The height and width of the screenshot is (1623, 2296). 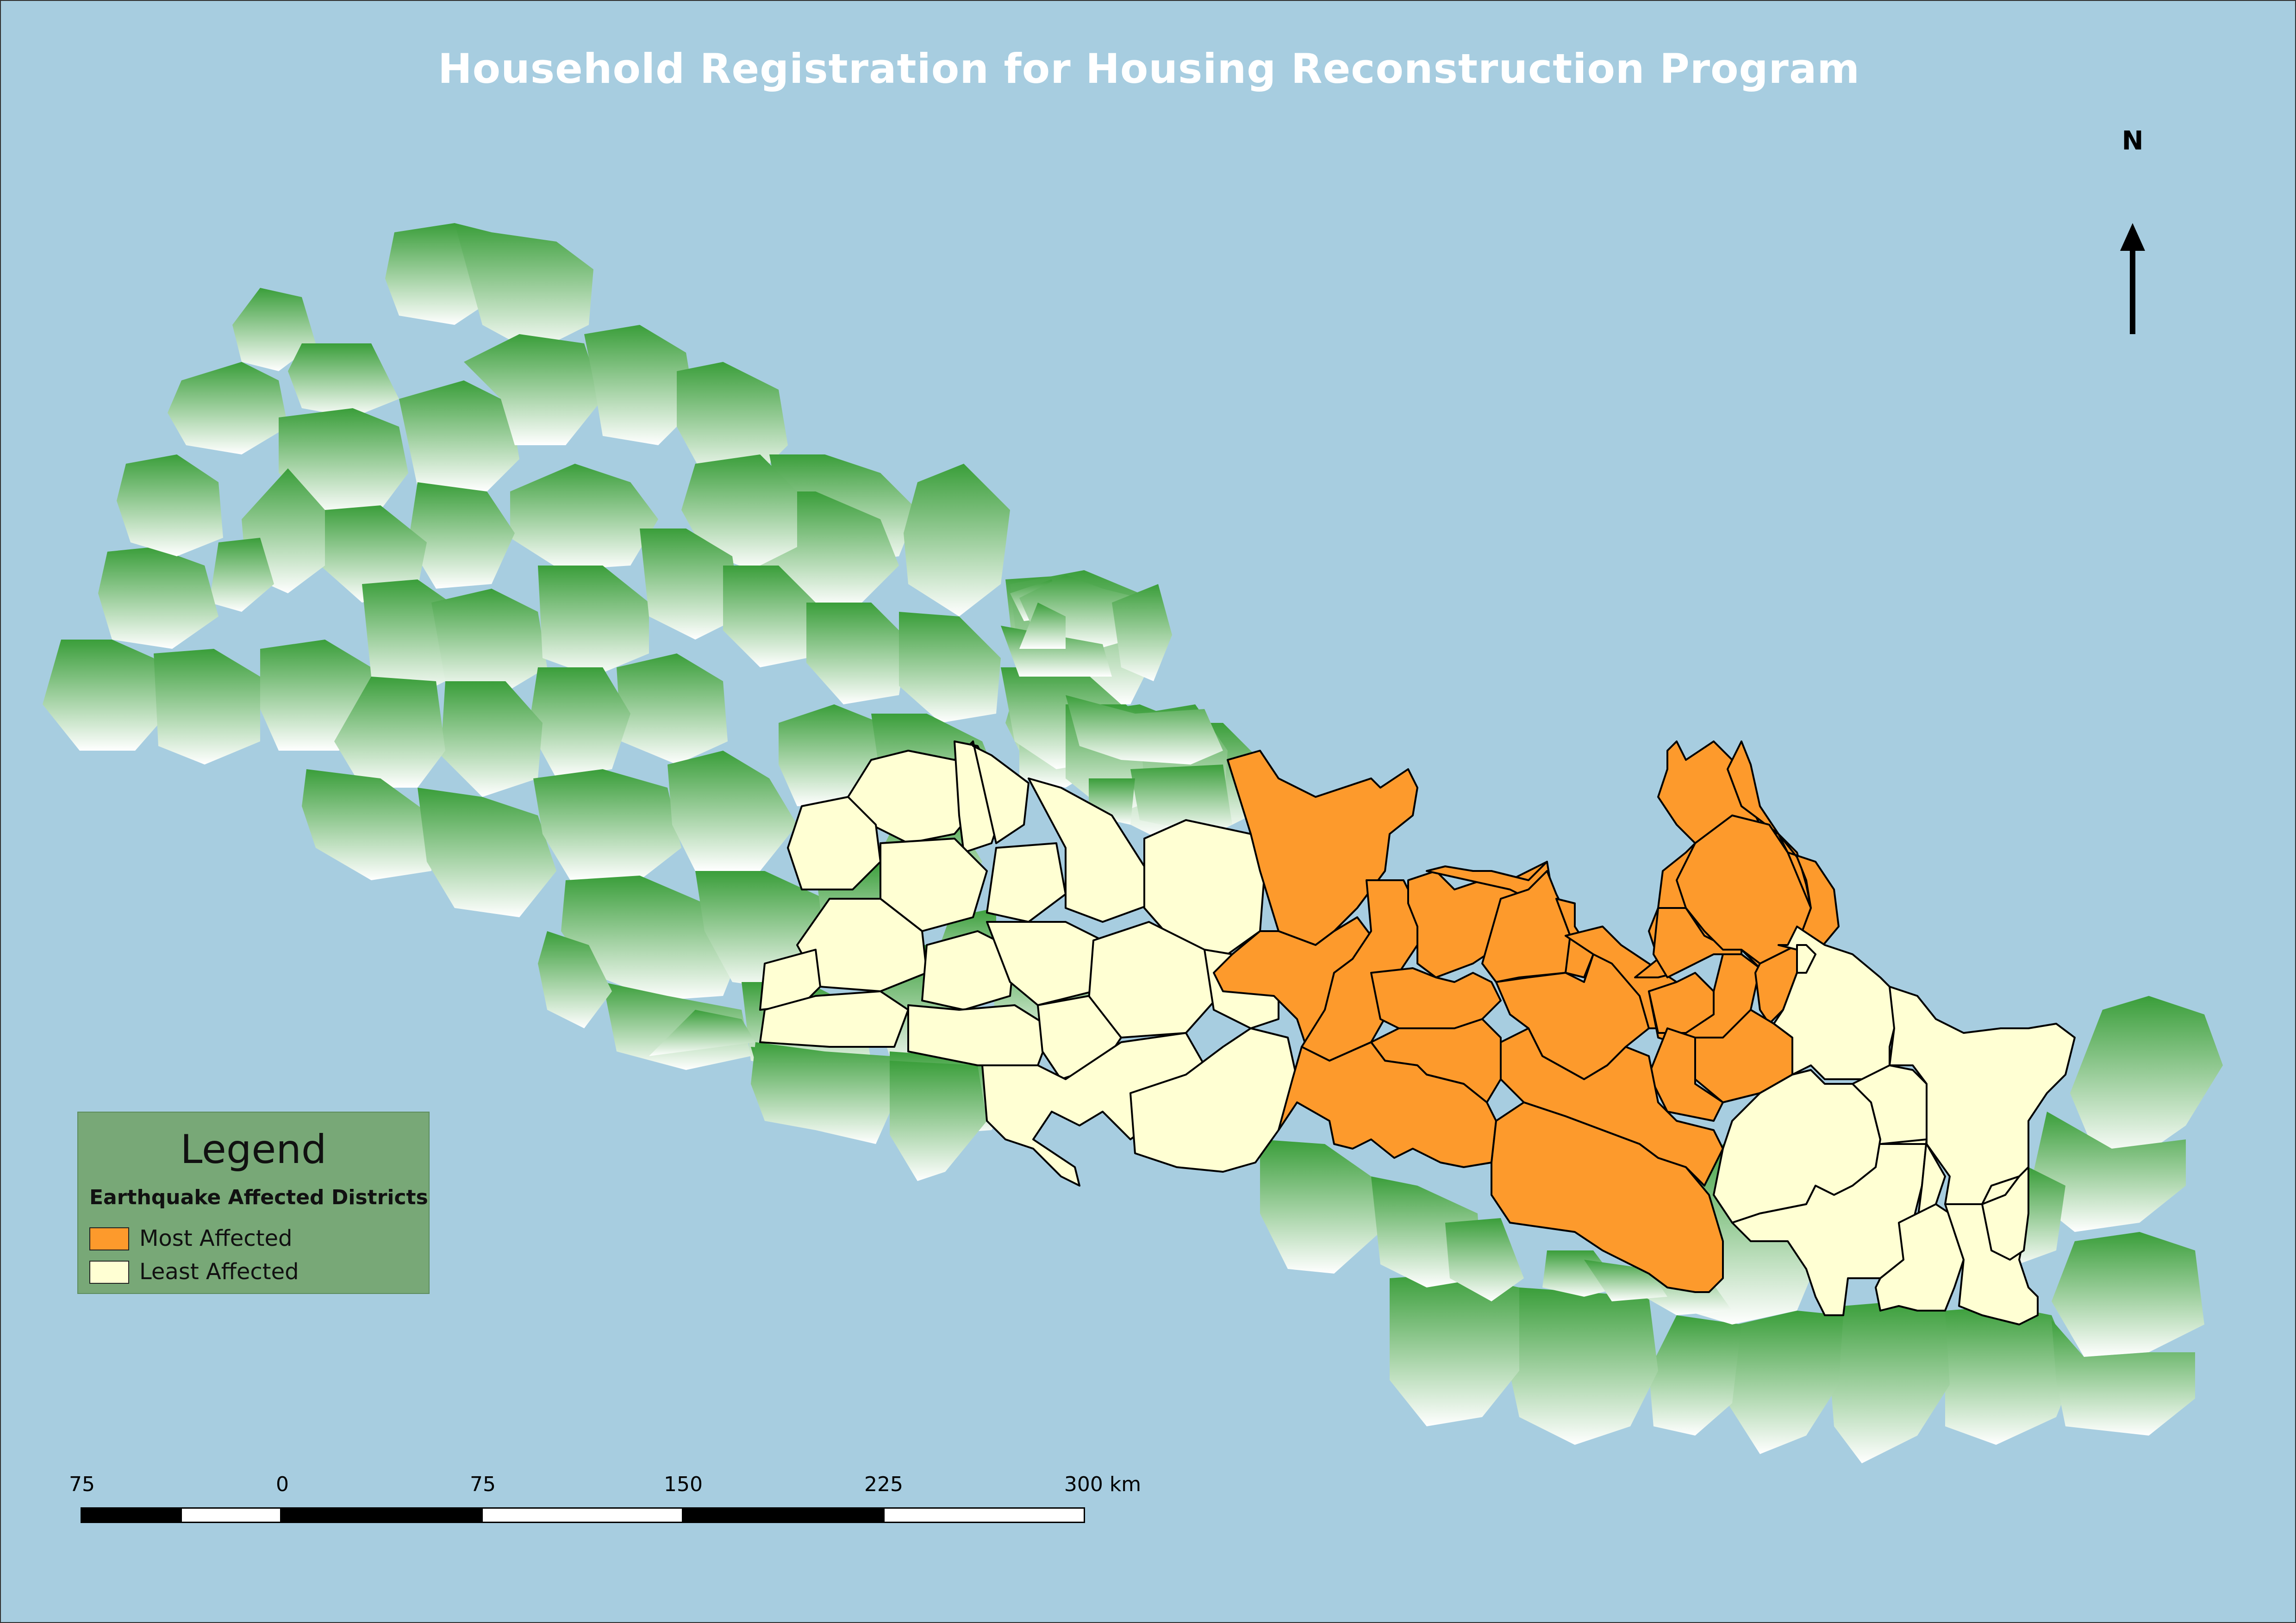 I want to click on north-arrow-icon, so click(x=2132, y=278).